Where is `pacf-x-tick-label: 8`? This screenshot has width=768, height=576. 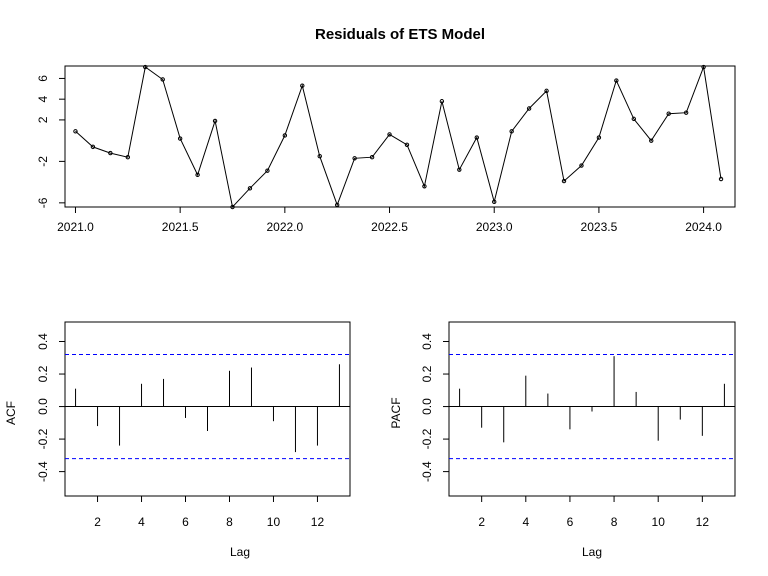 pacf-x-tick-label: 8 is located at coordinates (614, 522).